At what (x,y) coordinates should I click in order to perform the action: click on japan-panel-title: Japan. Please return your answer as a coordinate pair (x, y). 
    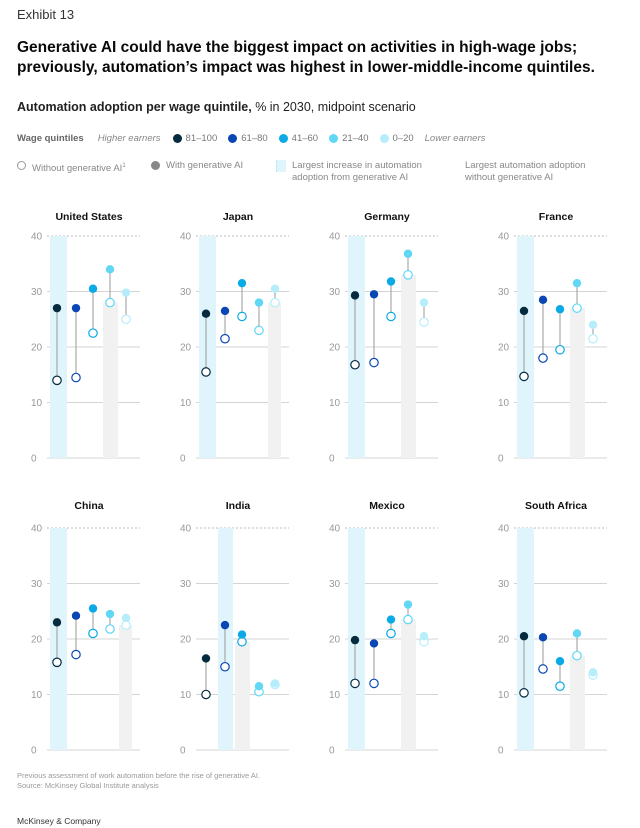
    Looking at the image, I should click on (238, 217).